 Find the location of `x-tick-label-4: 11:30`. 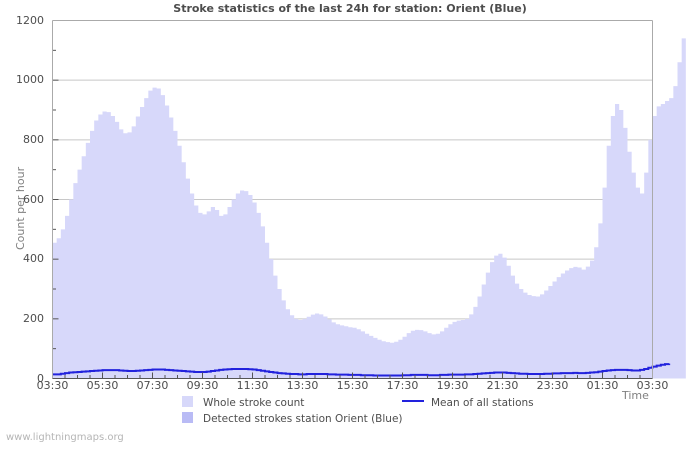

x-tick-label-4: 11:30 is located at coordinates (252, 385).